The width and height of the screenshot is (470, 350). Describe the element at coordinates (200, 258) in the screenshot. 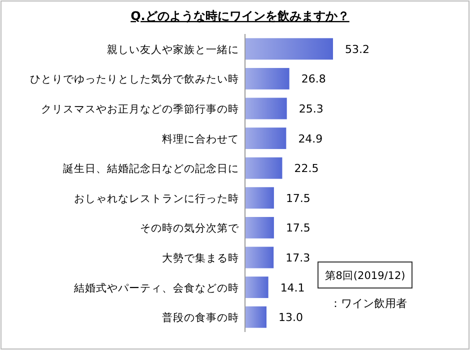

I see `y-tick-label: 大勢で集まる時` at that location.